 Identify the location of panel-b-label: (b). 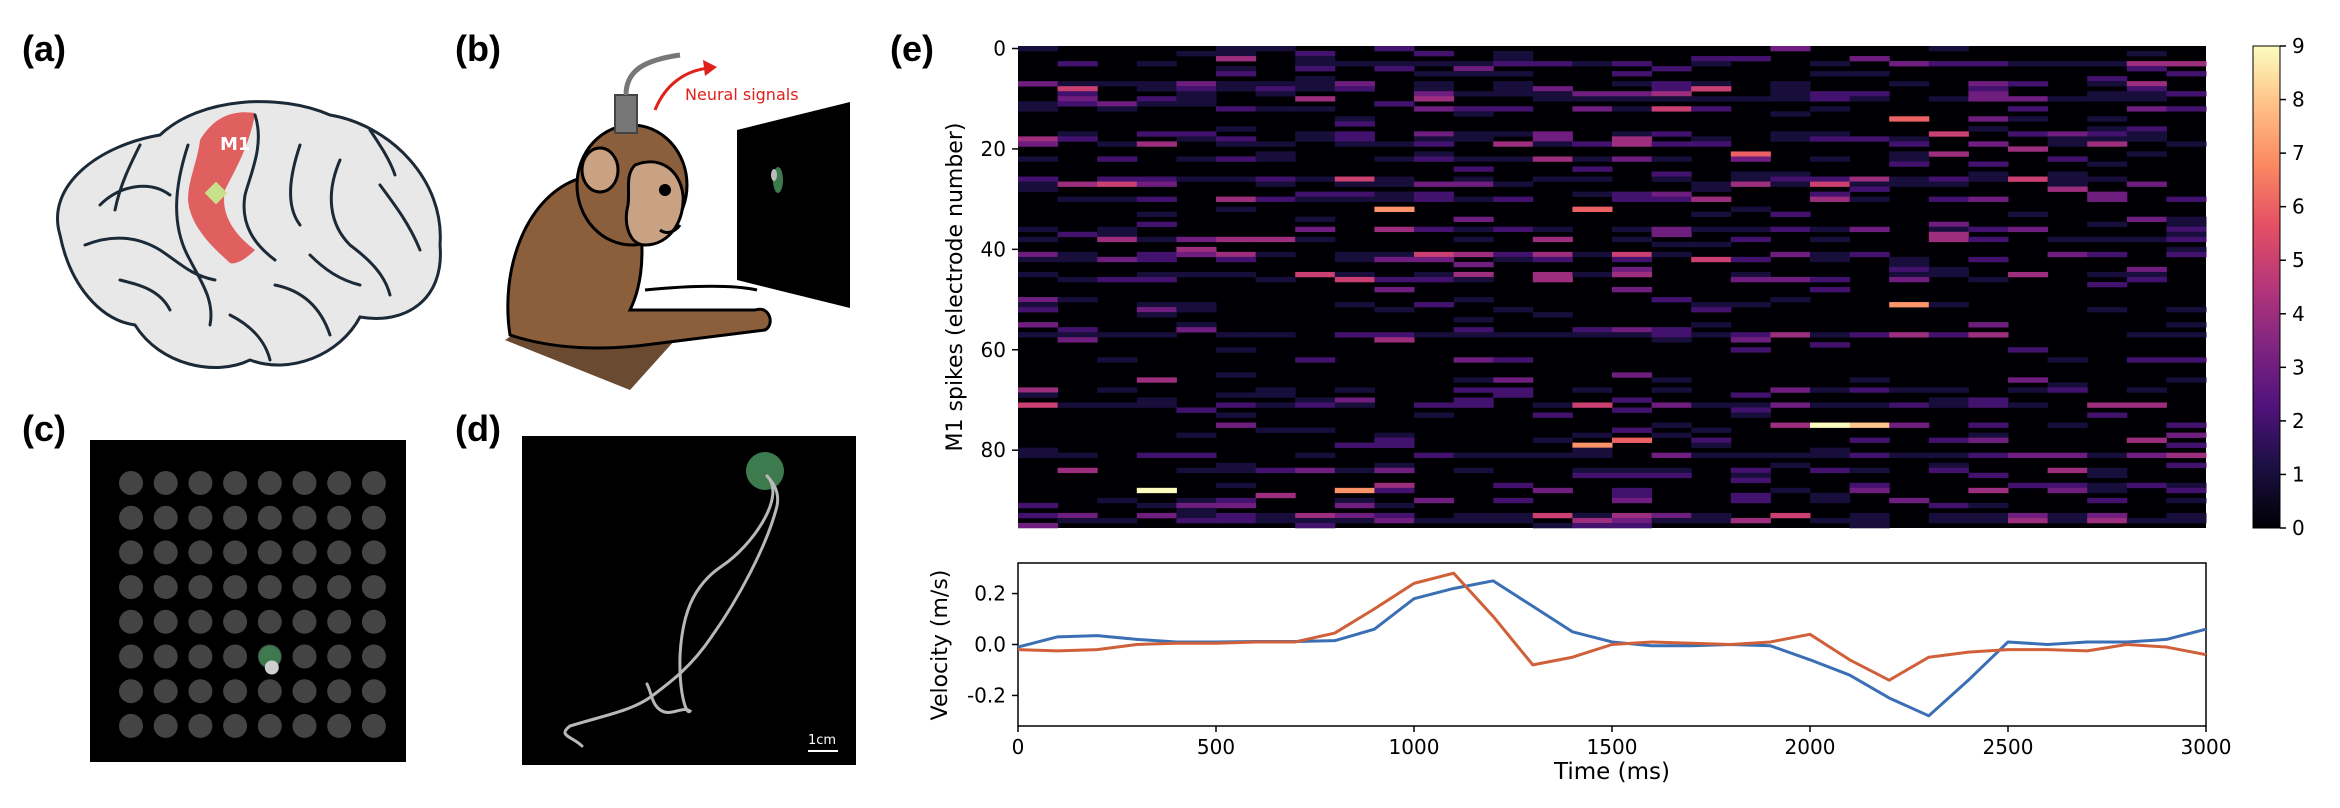
(478, 48).